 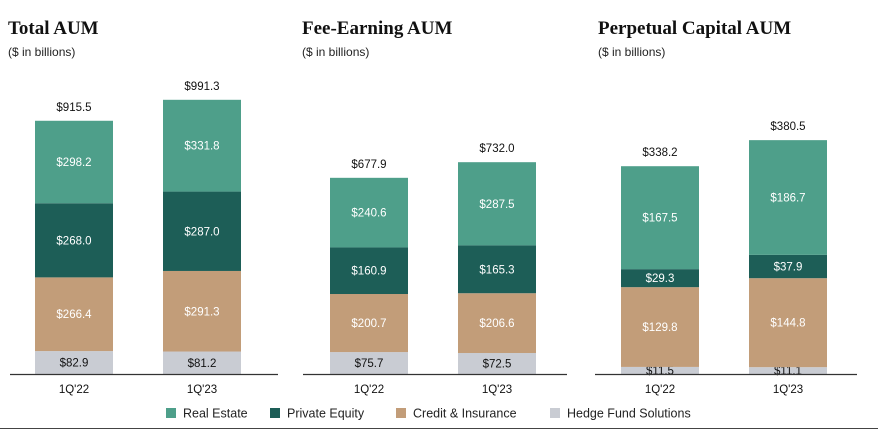 I want to click on chart-3-bar-1-real-estate, so click(x=660, y=218).